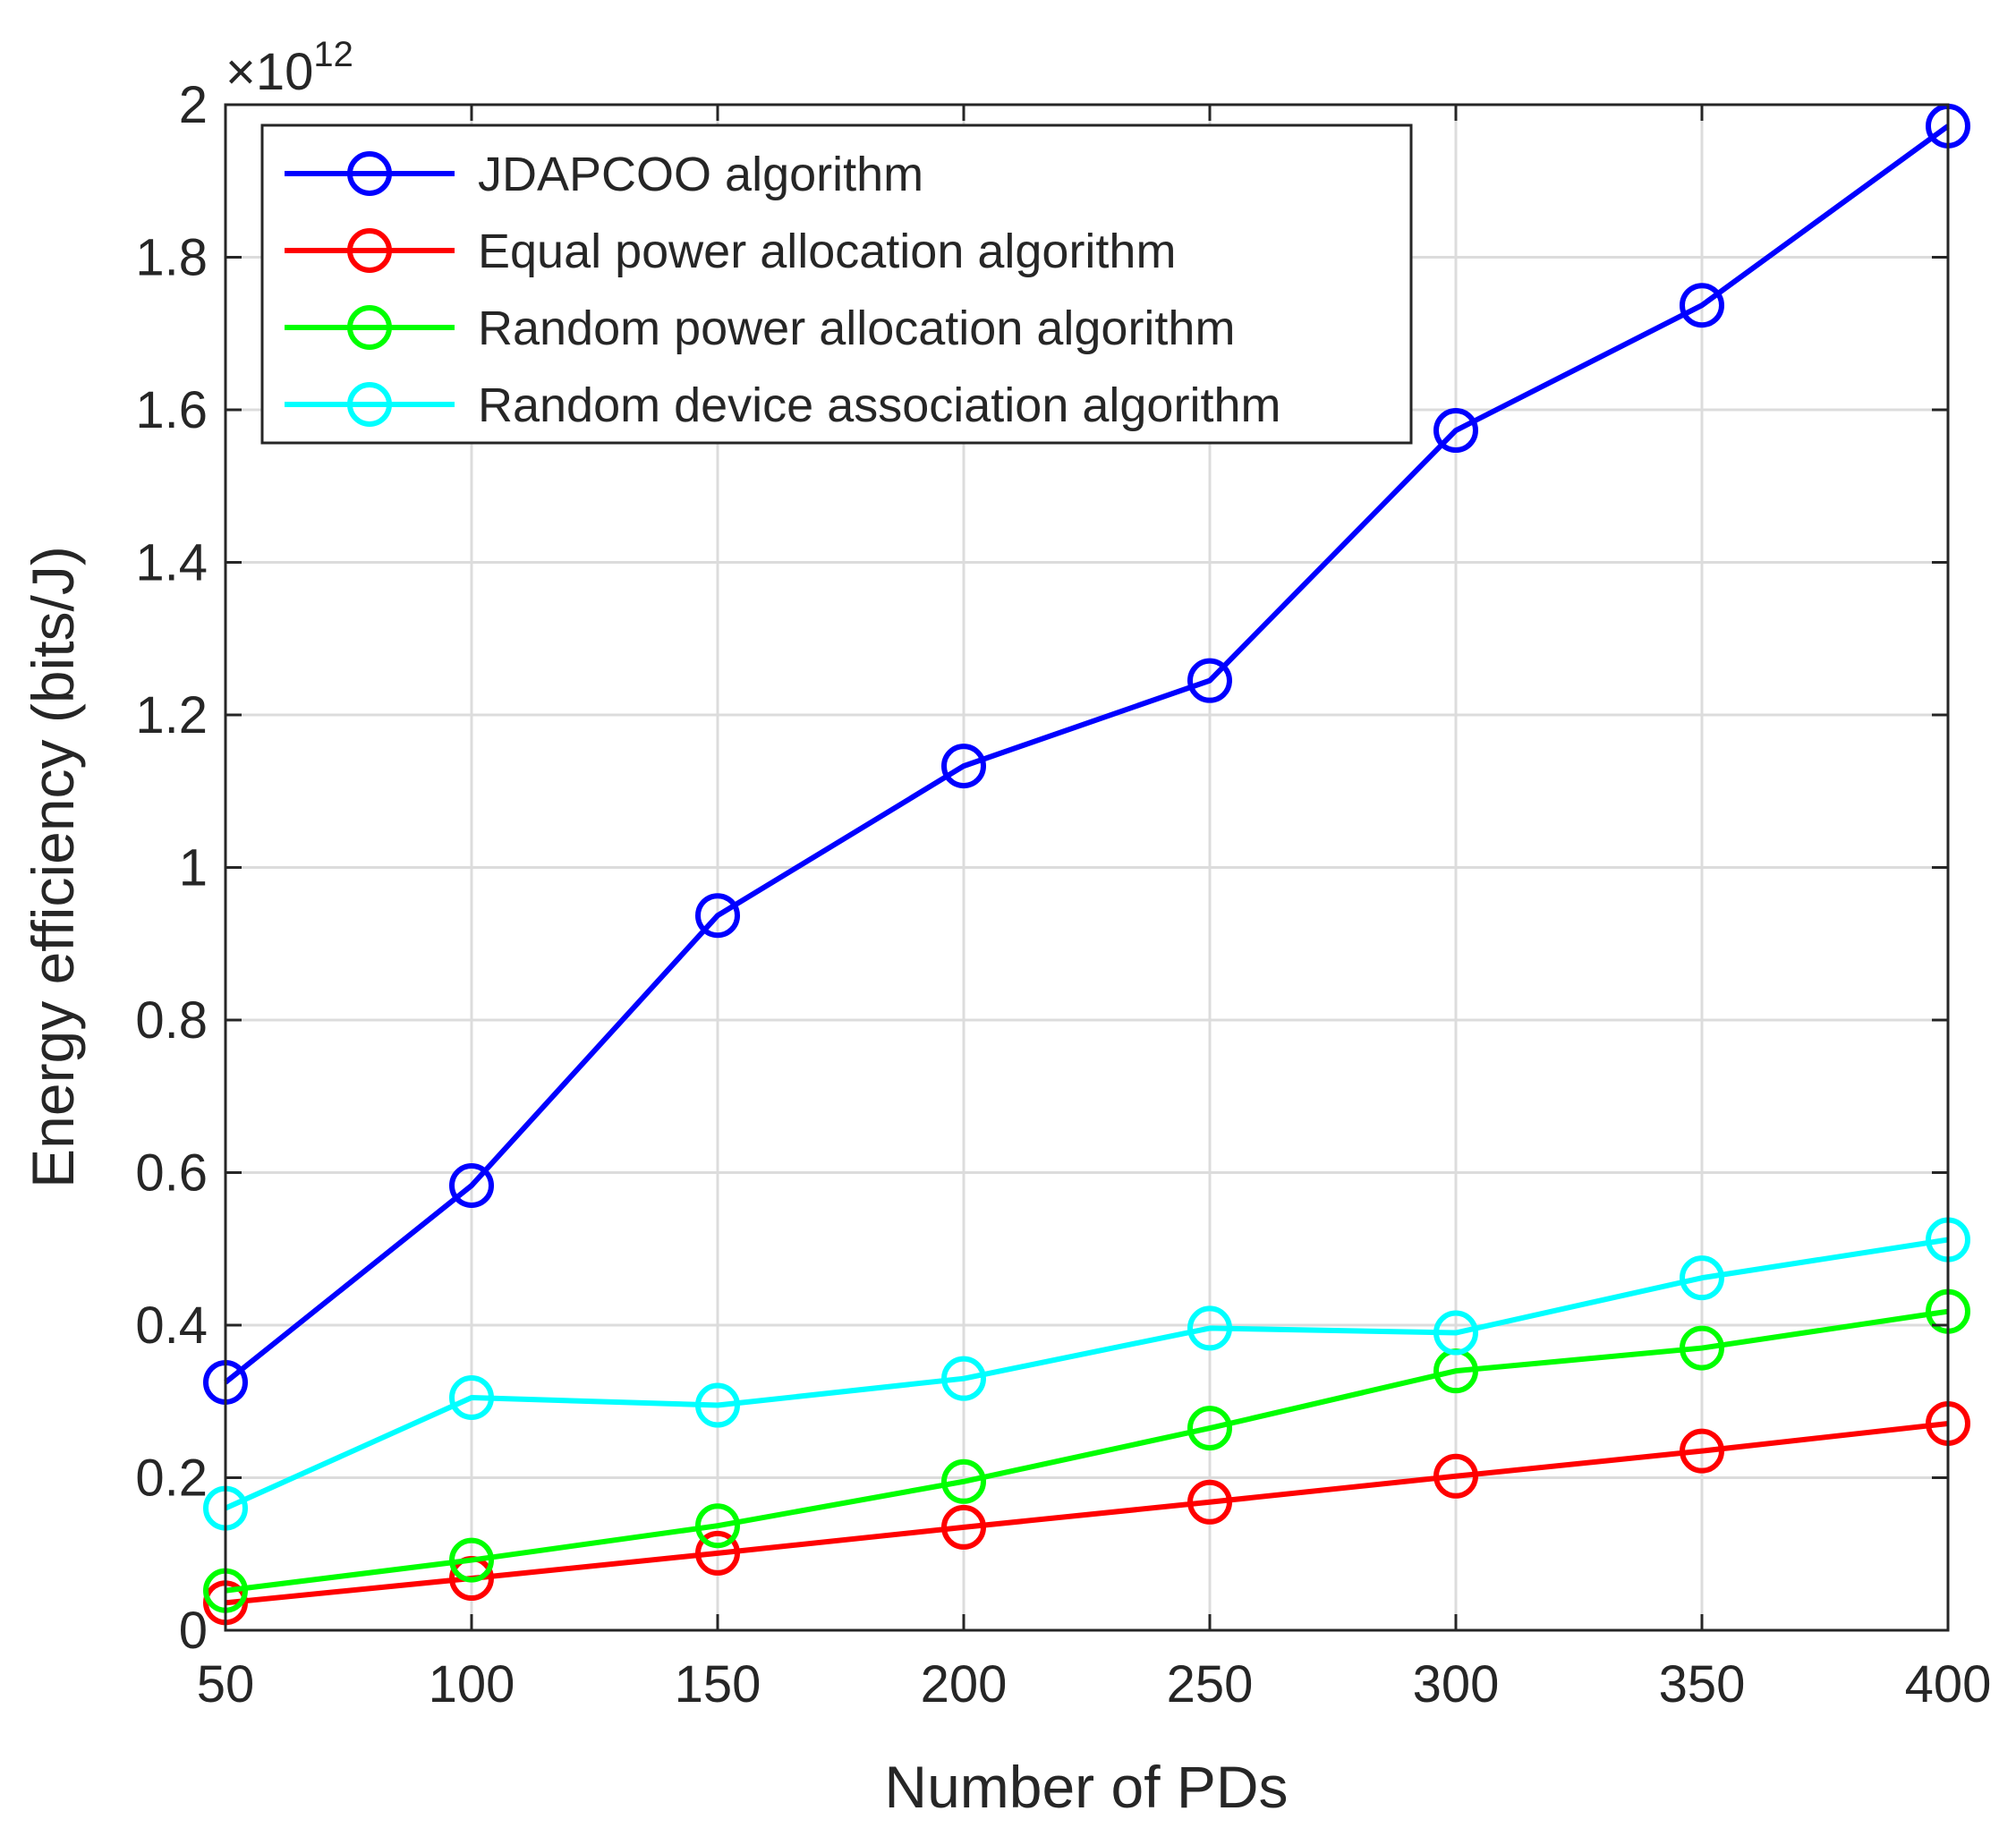 This screenshot has width=2016, height=1828. What do you see at coordinates (193, 868) in the screenshot?
I see `y-tick-label: 1` at bounding box center [193, 868].